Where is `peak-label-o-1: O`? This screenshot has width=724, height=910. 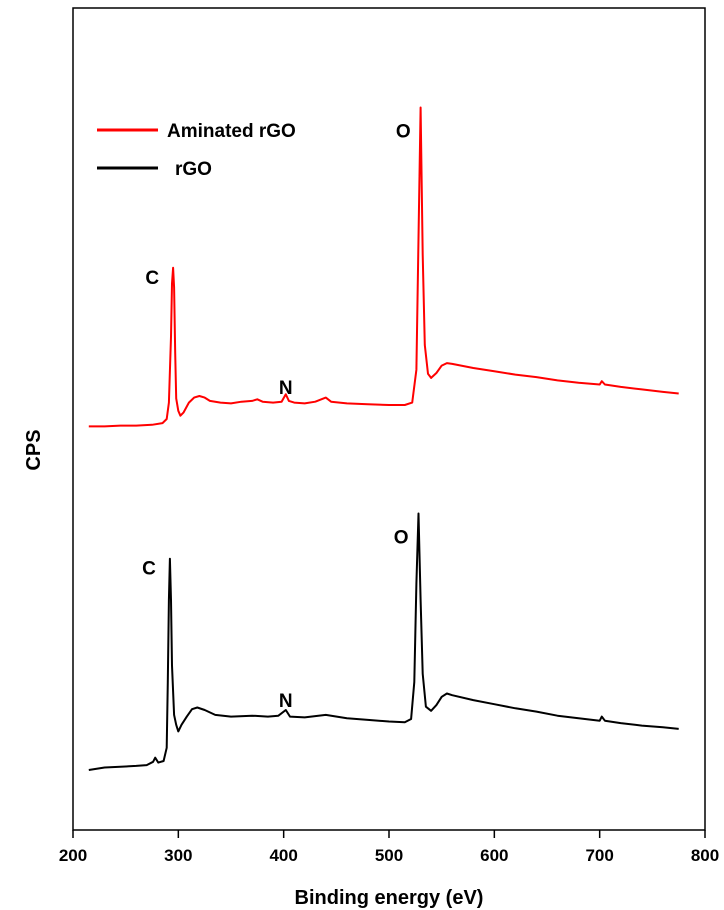
peak-label-o-1: O is located at coordinates (401, 538).